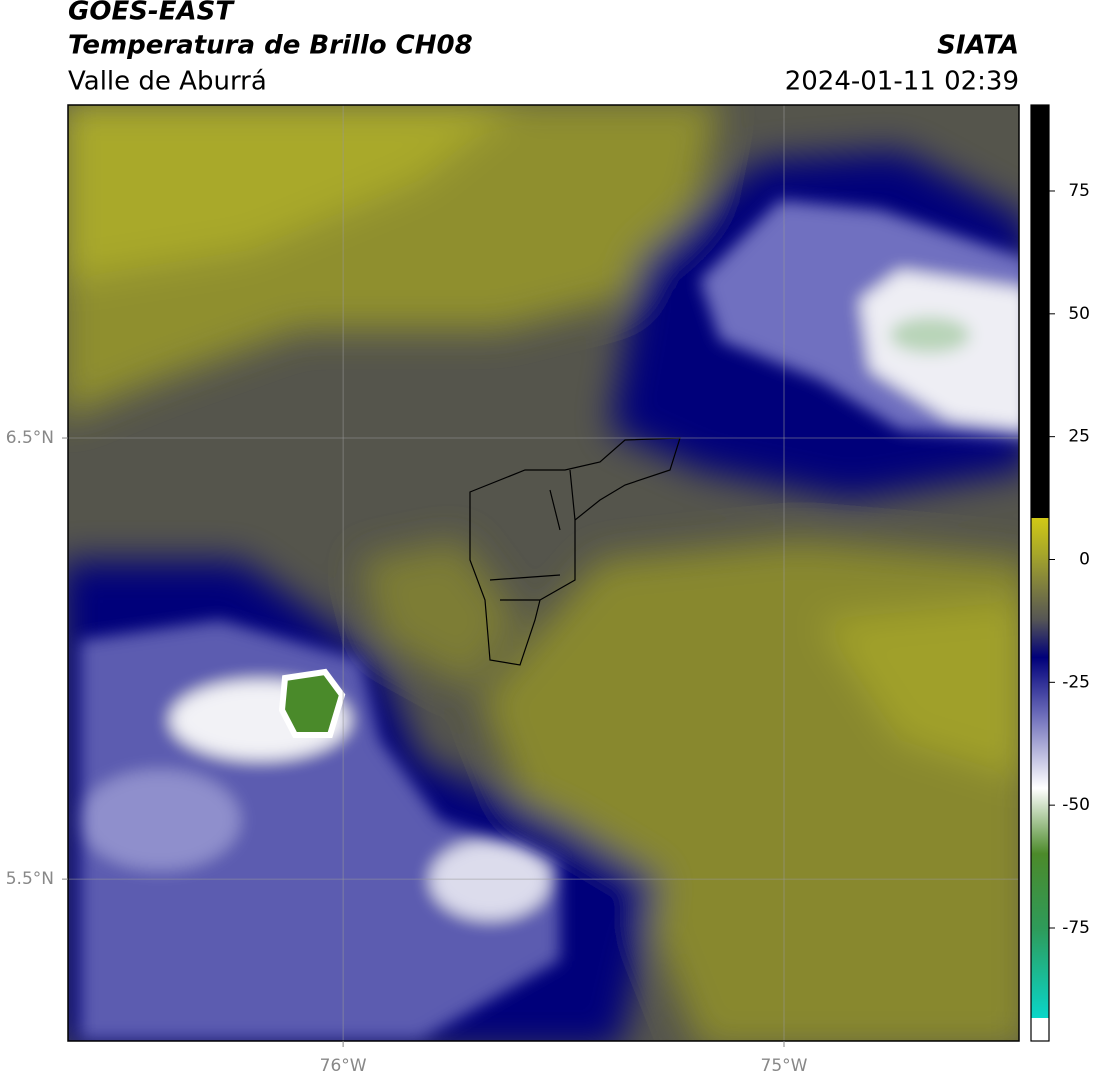  I want to click on colorbar-top, so click(1040, 311).